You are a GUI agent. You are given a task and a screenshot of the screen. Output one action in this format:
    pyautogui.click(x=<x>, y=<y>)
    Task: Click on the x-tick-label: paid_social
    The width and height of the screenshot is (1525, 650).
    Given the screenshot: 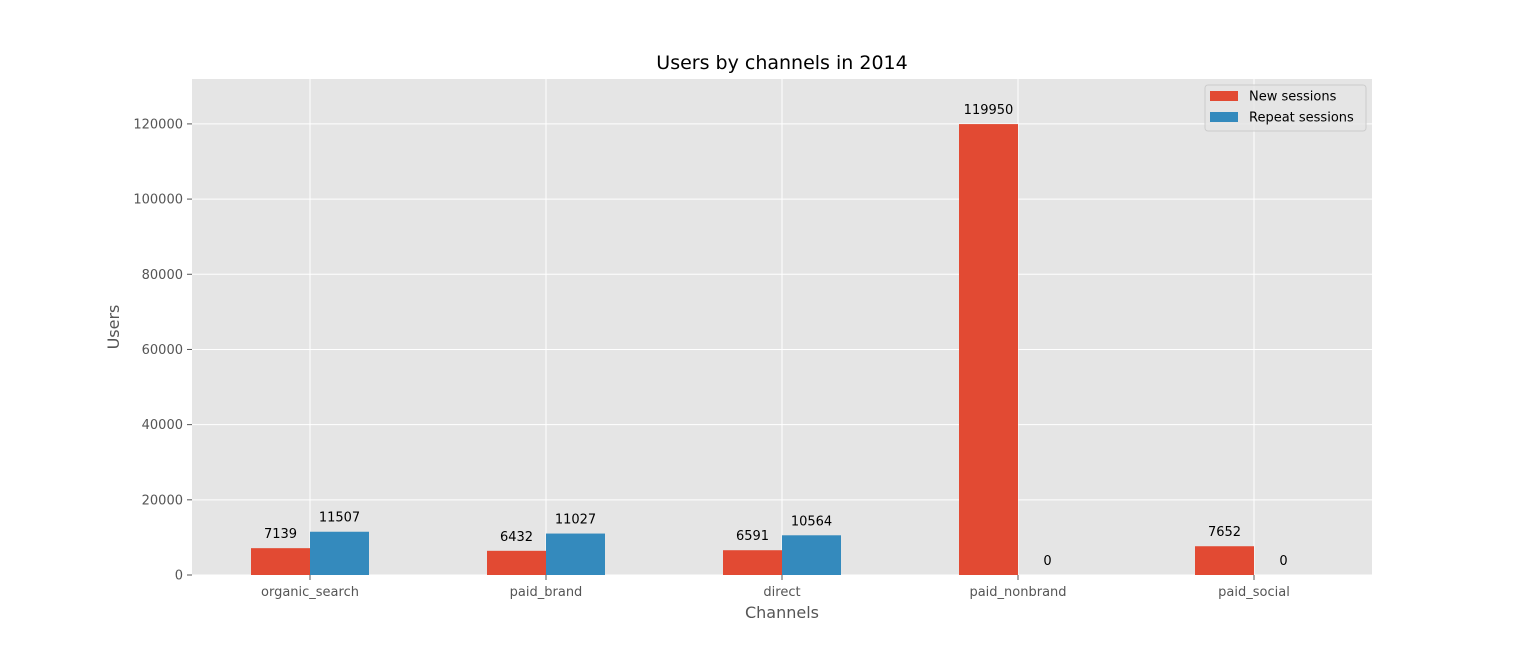 What is the action you would take?
    pyautogui.click(x=1254, y=592)
    